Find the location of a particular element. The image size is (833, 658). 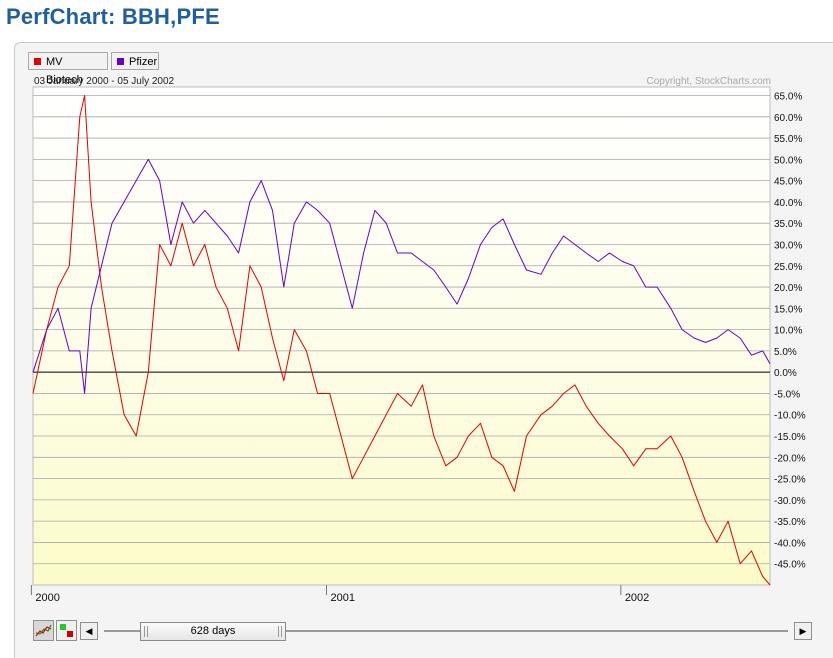

y-tick-label: 65.0% is located at coordinates (788, 97).